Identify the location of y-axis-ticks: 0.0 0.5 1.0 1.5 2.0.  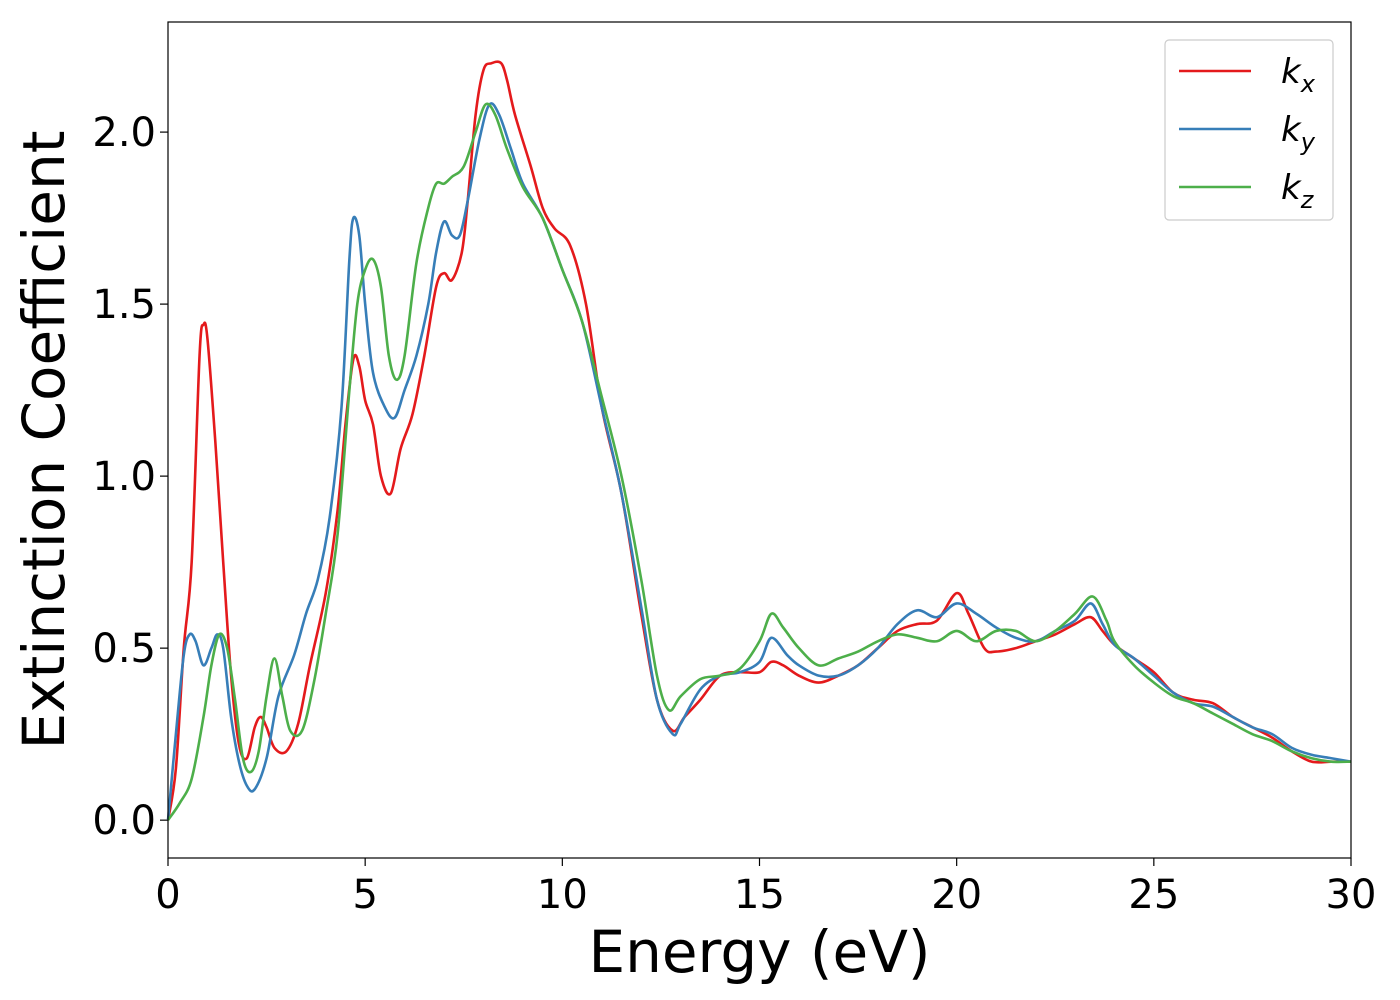
(130, 477).